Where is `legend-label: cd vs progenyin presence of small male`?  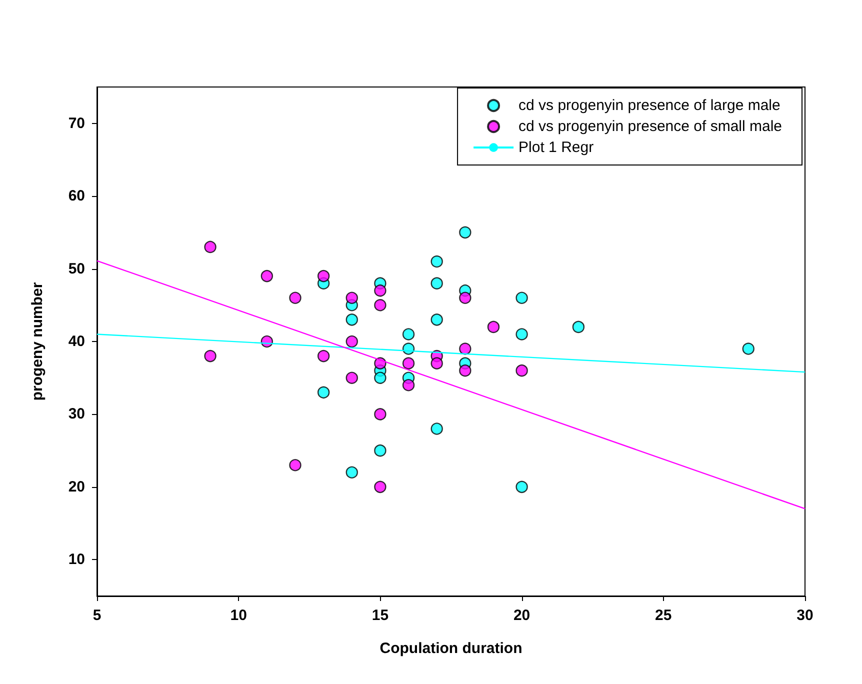 legend-label: cd vs progenyin presence of small male is located at coordinates (650, 126).